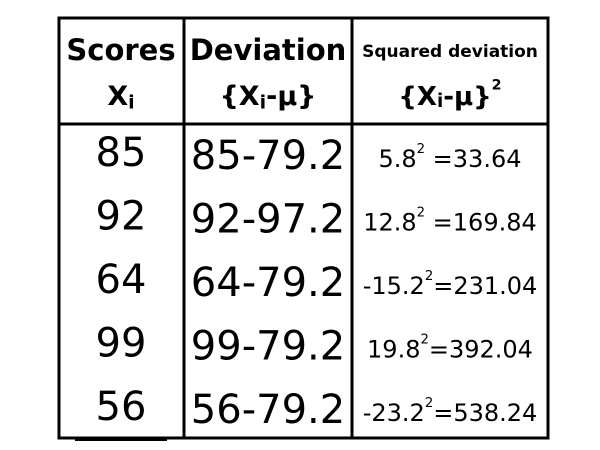 The width and height of the screenshot is (600, 450). Describe the element at coordinates (121, 280) in the screenshot. I see `cell-text: 64` at that location.